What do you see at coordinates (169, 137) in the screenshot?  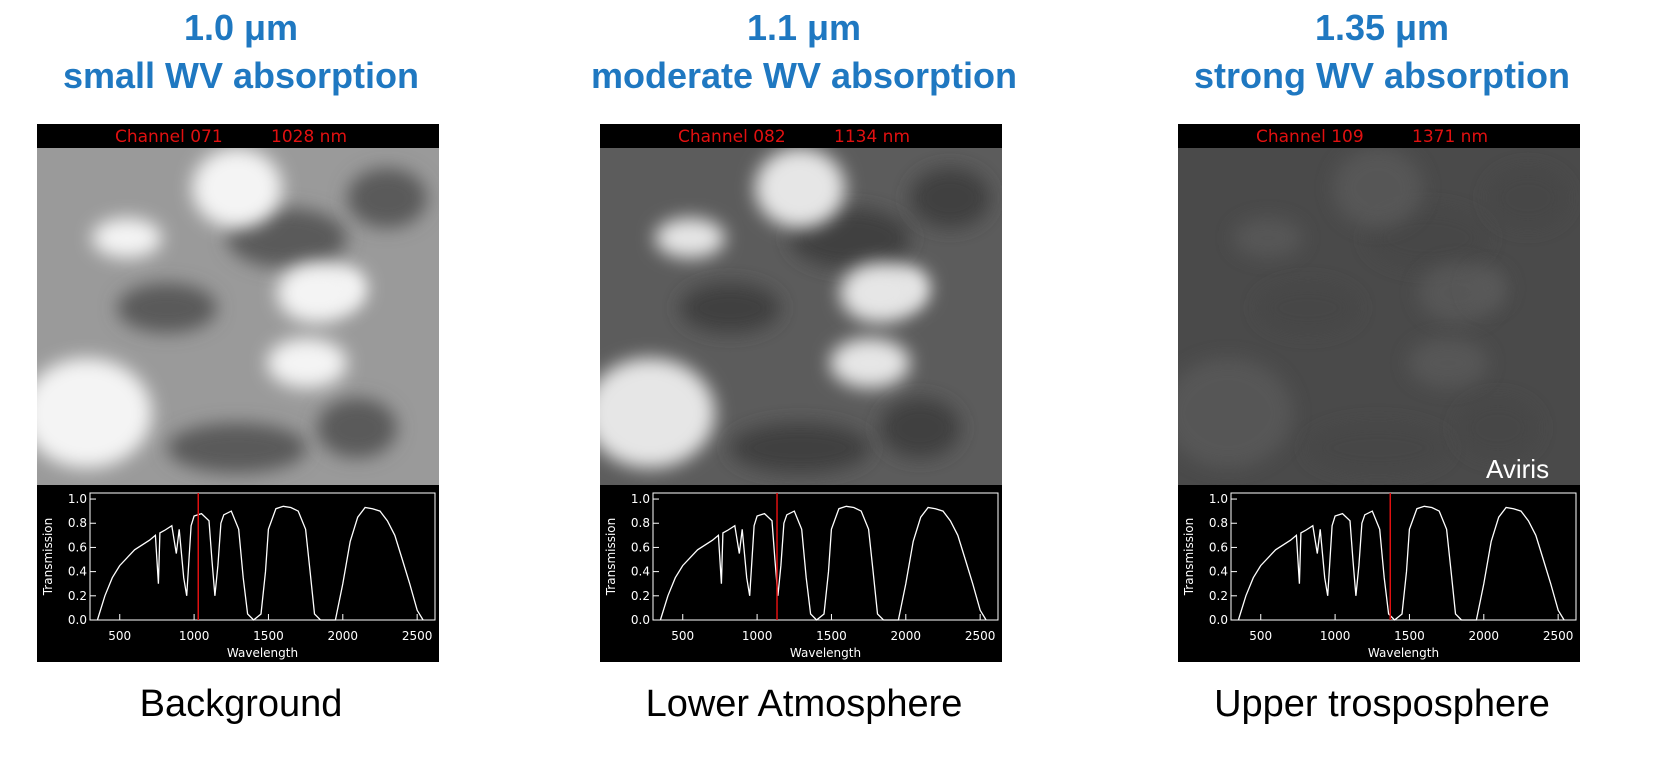 I see `channel-name: Channel 071` at bounding box center [169, 137].